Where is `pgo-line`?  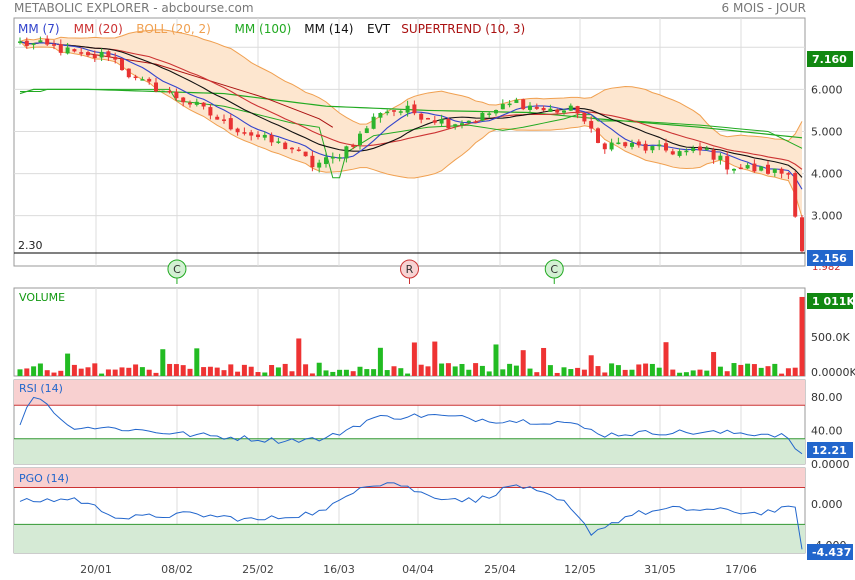 pgo-line is located at coordinates (411, 516).